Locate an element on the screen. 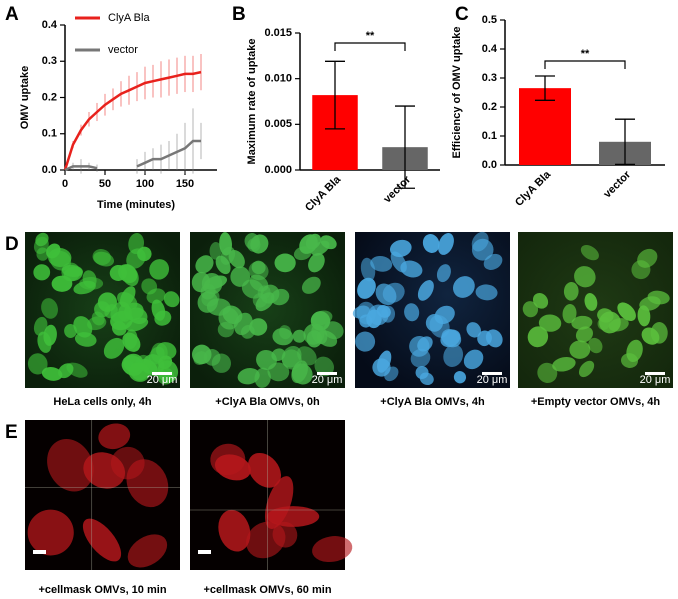 The height and width of the screenshot is (599, 678). series-line is located at coordinates (132, 120).